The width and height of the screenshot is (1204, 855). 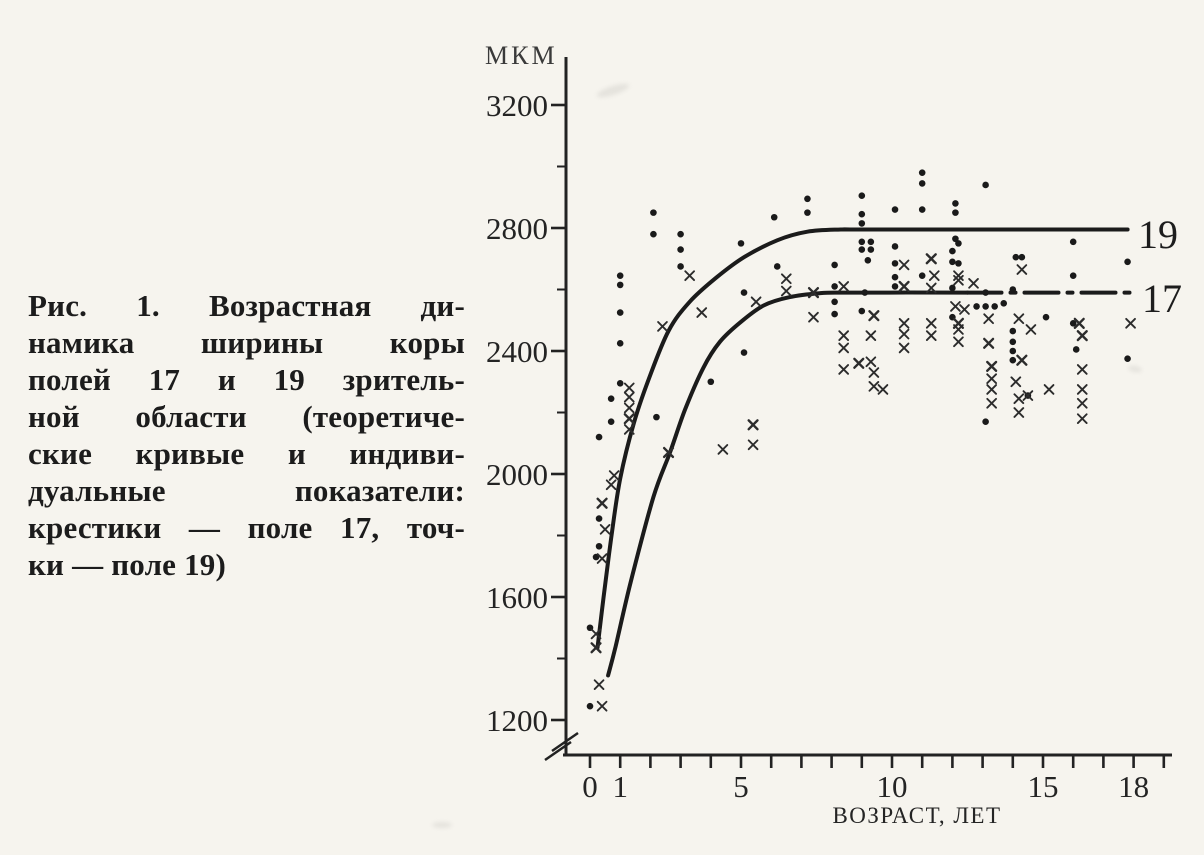 I want to click on x-tick-label: 0, so click(x=590, y=786).